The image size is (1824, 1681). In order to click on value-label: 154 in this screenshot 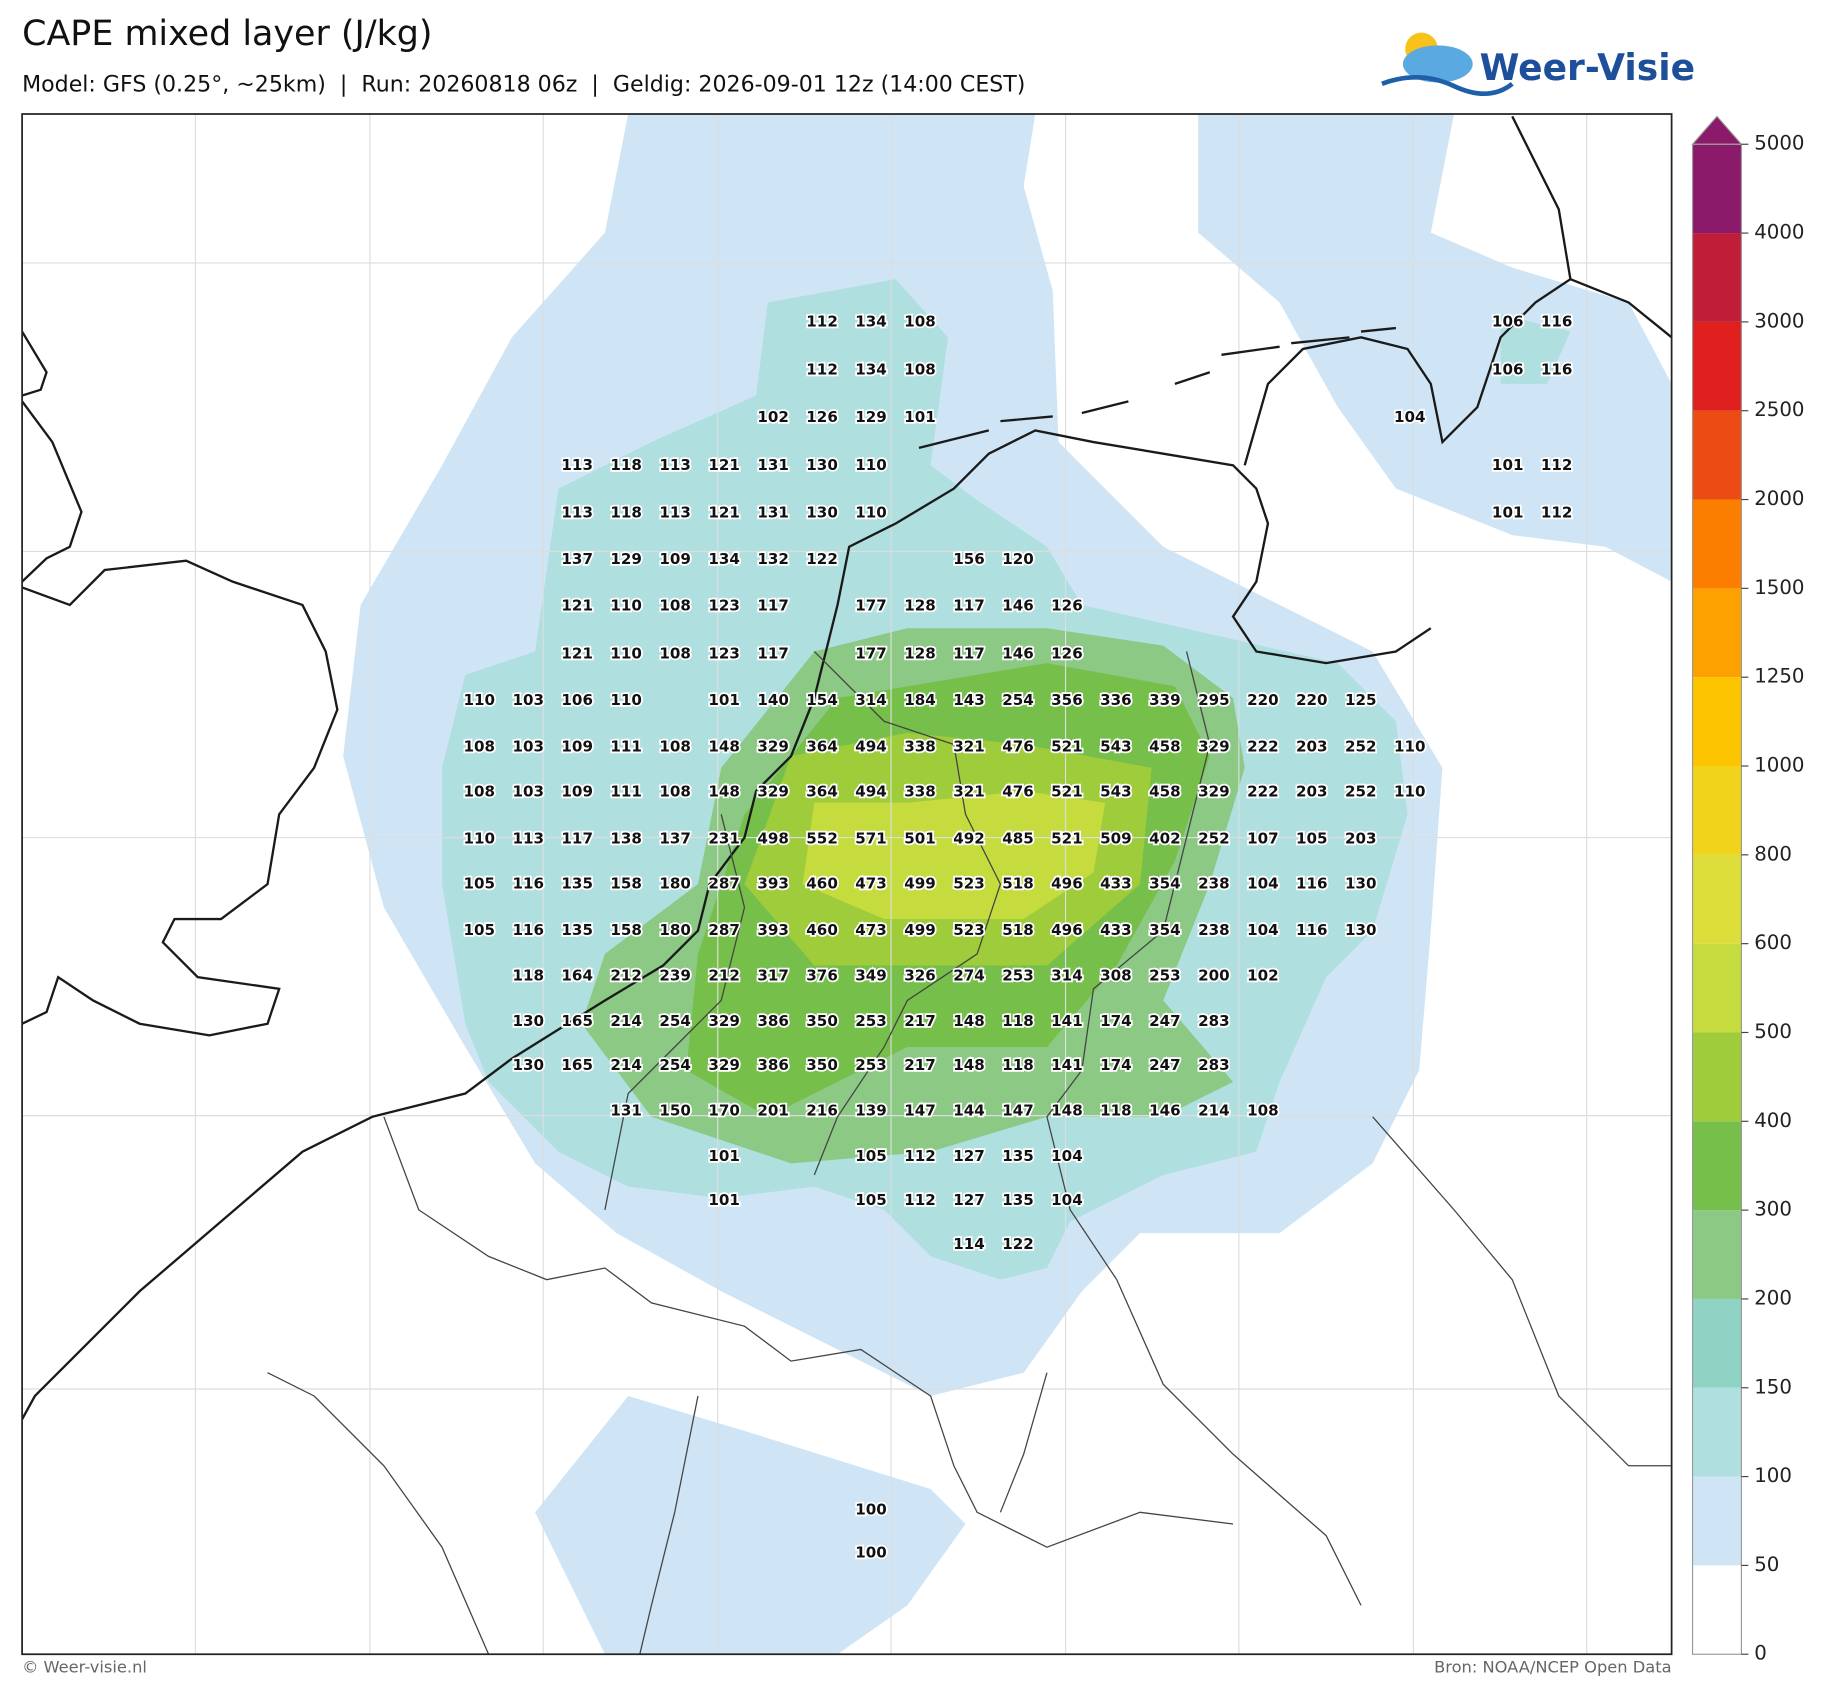, I will do `click(822, 700)`.